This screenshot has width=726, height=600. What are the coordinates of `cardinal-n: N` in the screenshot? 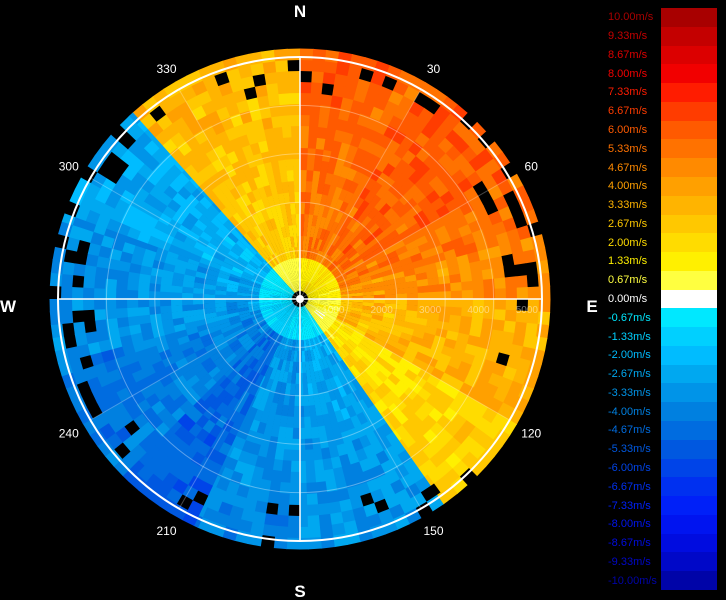 It's located at (300, 11).